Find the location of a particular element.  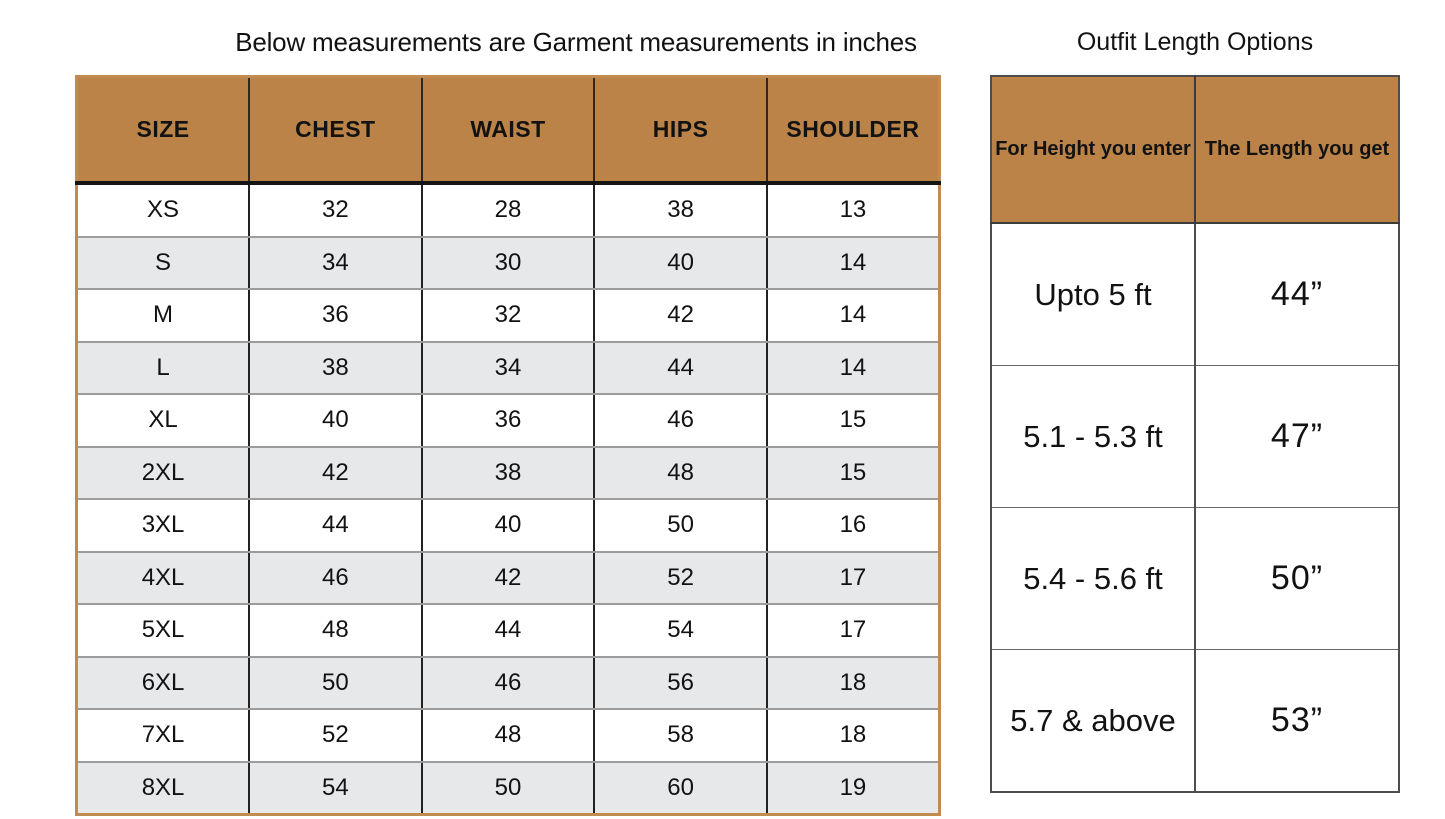

hips-cell: 40 is located at coordinates (681, 263).